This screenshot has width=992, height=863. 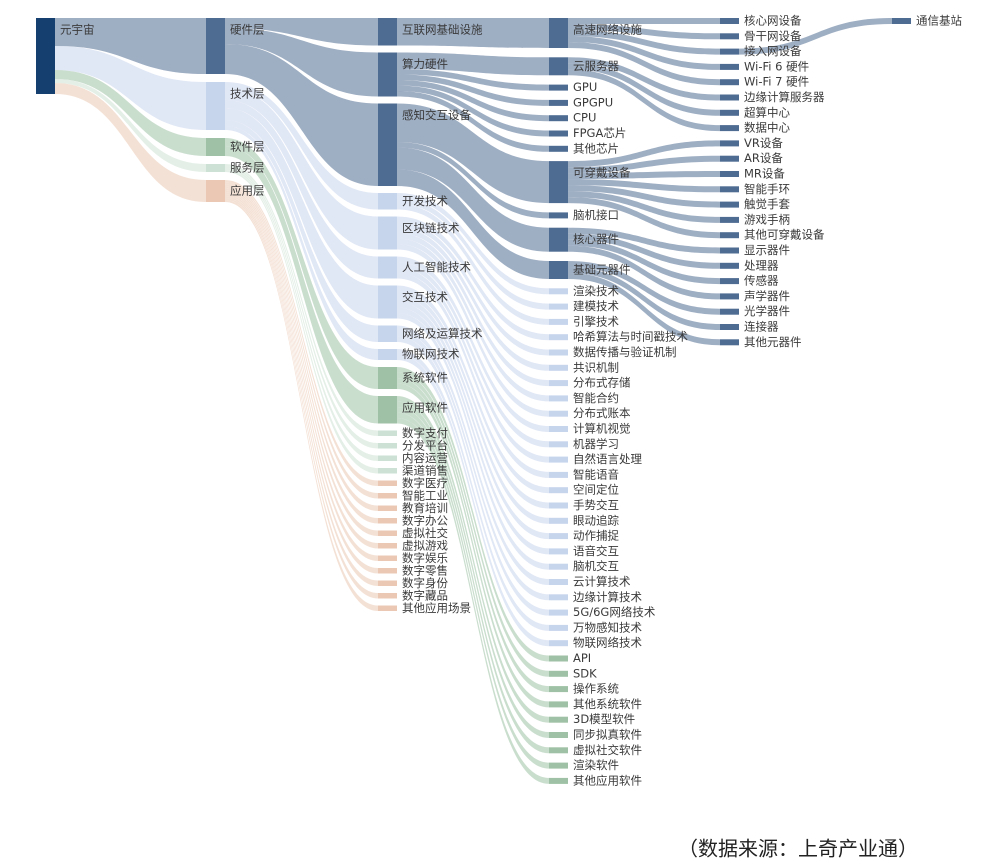 I want to click on node-label: 接入网设备, so click(x=773, y=51).